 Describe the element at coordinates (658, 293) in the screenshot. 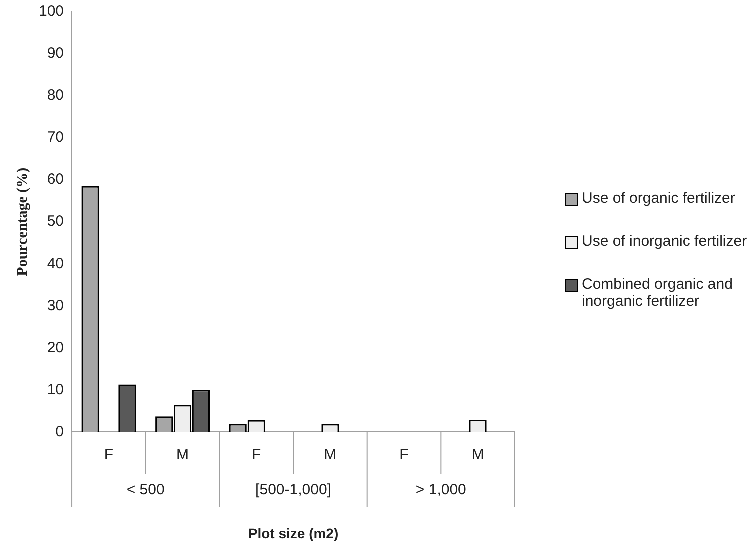

I see `legend-label: Combined organic and inorganic fertilizer` at that location.